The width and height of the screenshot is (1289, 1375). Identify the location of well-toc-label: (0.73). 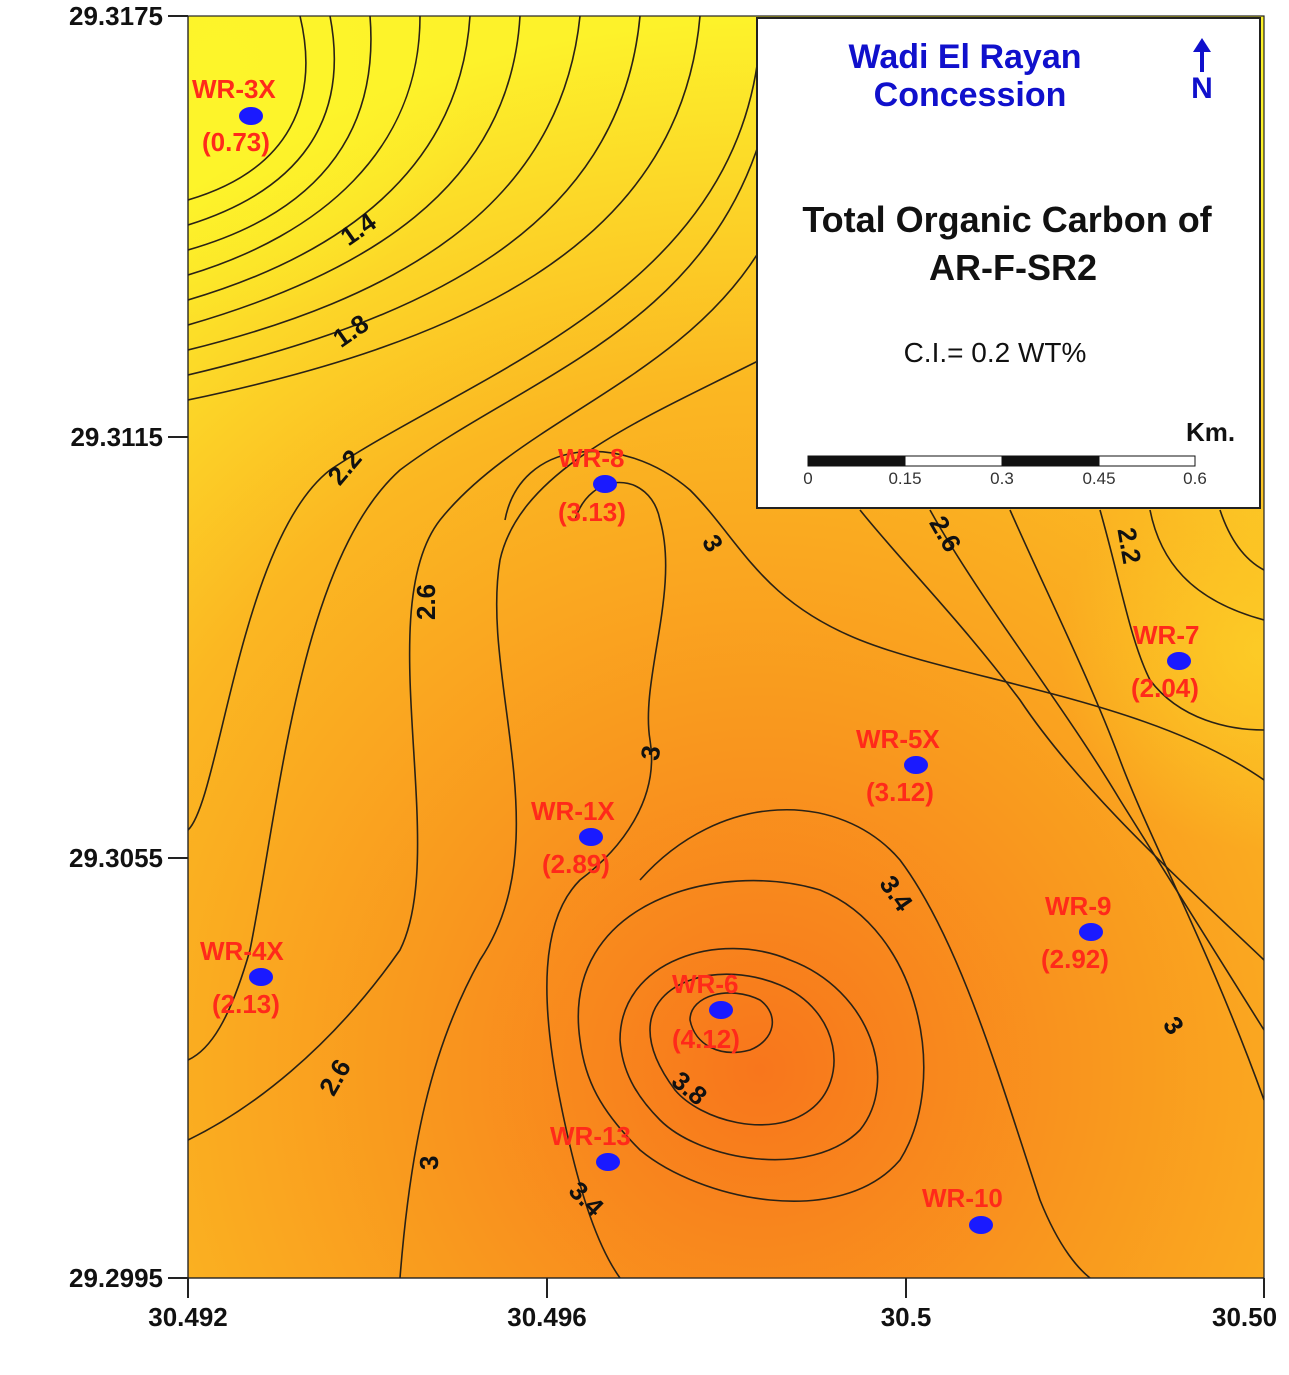
(236, 142).